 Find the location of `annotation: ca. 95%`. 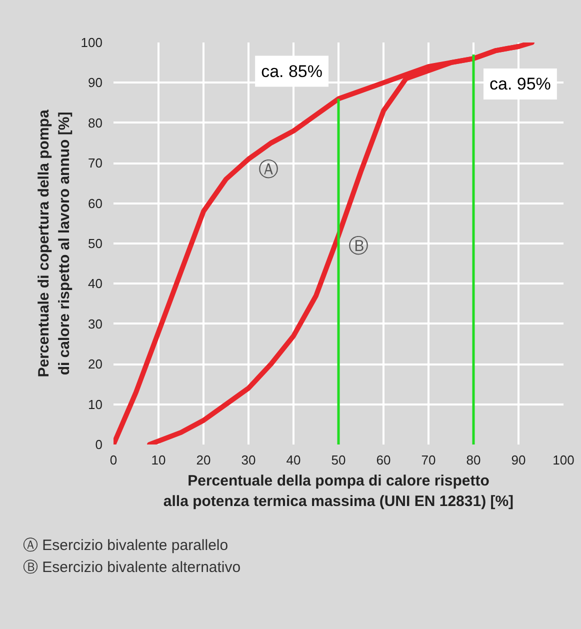

annotation: ca. 95% is located at coordinates (520, 84).